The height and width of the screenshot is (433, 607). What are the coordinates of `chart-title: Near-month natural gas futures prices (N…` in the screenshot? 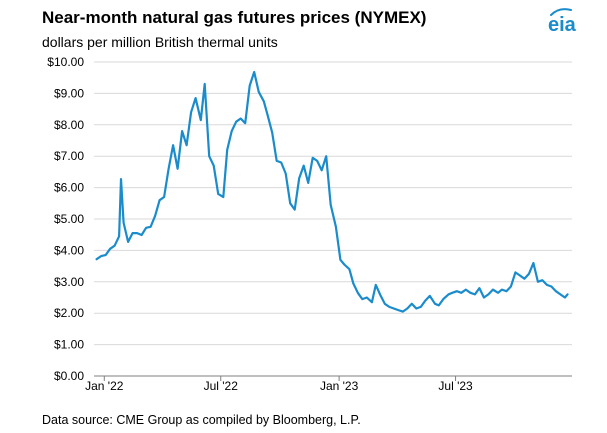 It's located at (234, 17).